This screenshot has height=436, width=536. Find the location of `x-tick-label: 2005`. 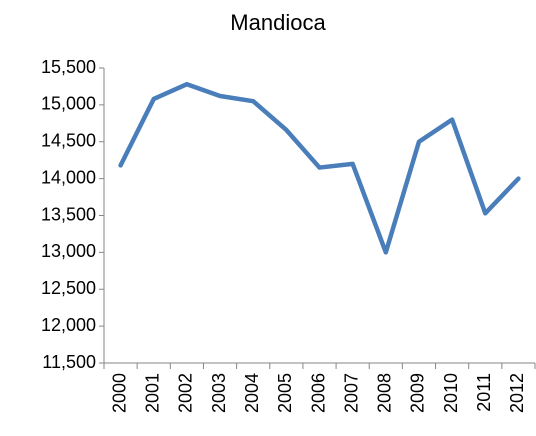

x-tick-label: 2005 is located at coordinates (285, 393).